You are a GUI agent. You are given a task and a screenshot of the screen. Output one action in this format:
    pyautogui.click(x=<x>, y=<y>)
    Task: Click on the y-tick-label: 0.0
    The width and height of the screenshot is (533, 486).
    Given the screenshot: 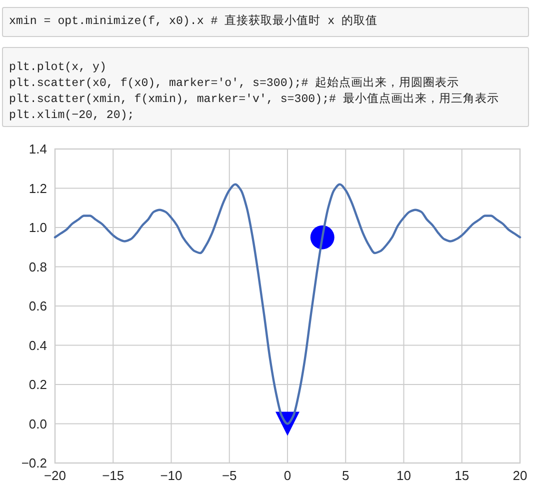 What is the action you would take?
    pyautogui.click(x=37, y=424)
    